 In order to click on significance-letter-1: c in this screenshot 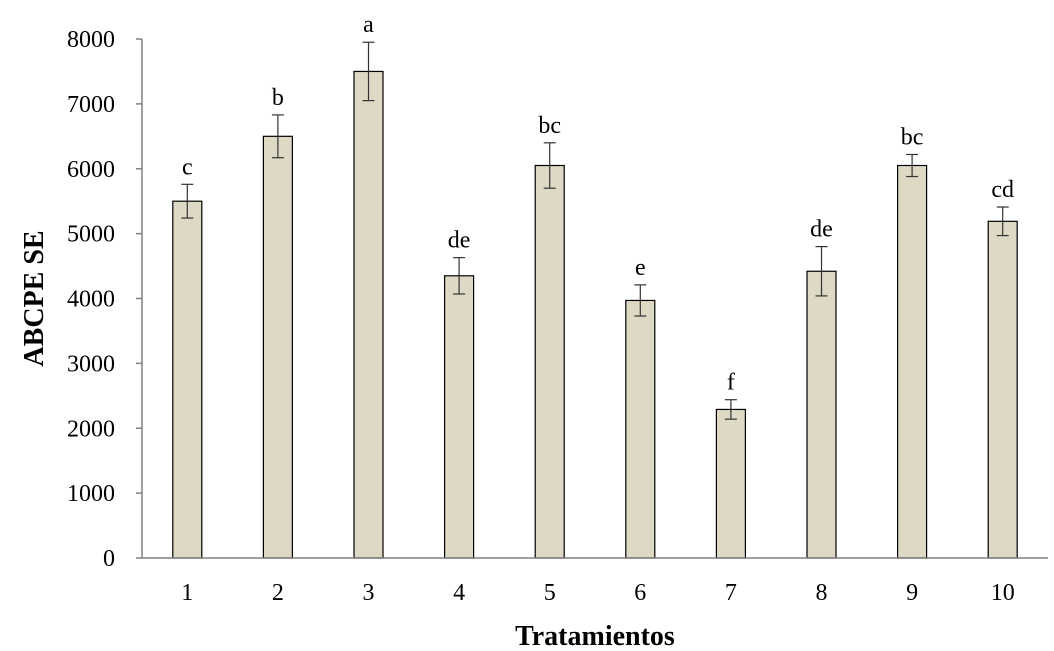, I will do `click(187, 167)`.